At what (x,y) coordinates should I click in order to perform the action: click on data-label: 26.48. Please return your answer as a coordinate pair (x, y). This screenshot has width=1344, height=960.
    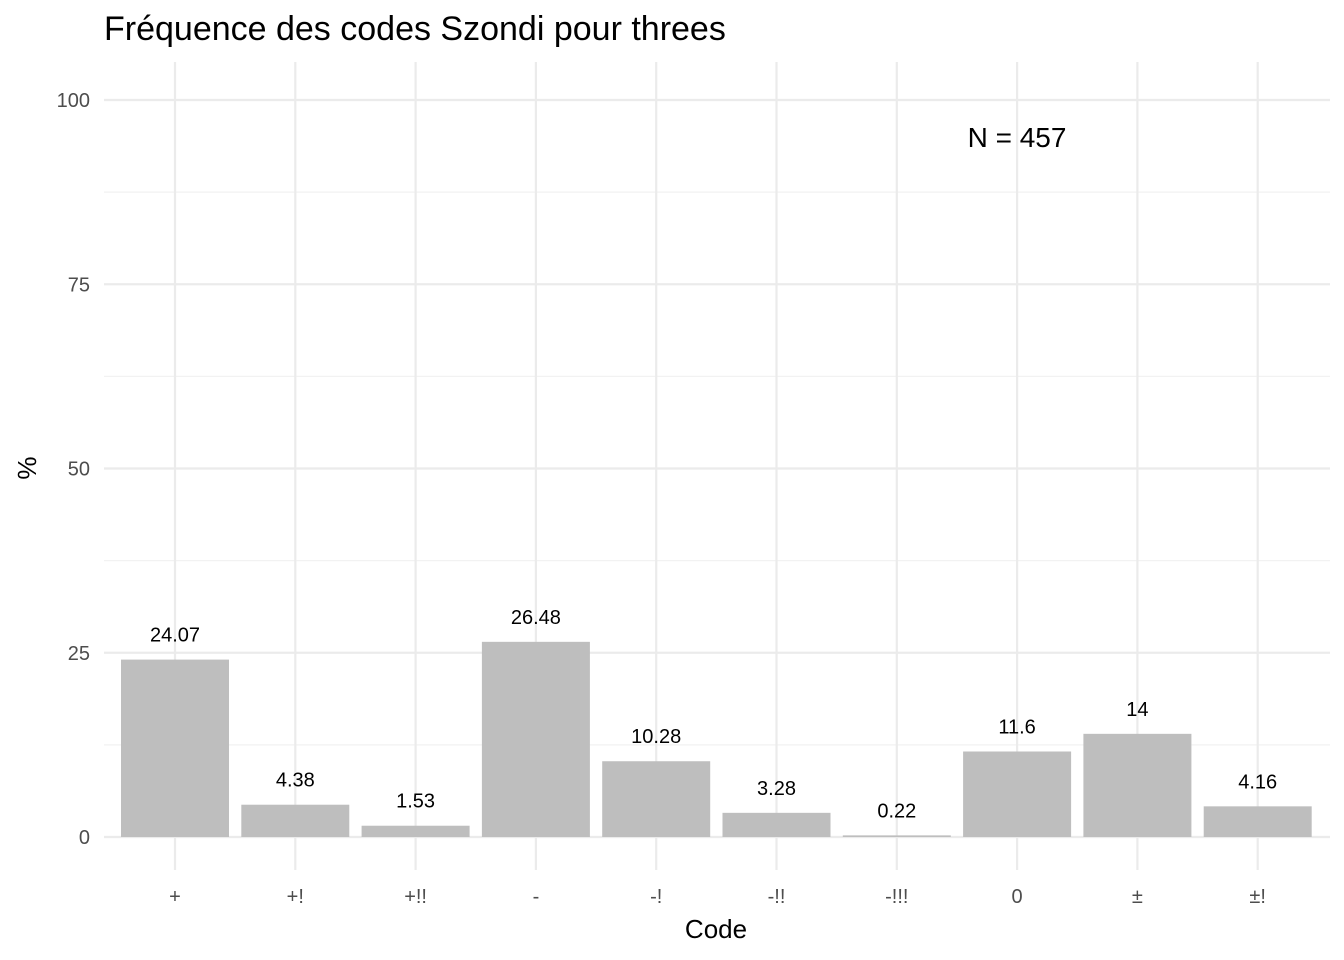
    Looking at the image, I should click on (536, 618).